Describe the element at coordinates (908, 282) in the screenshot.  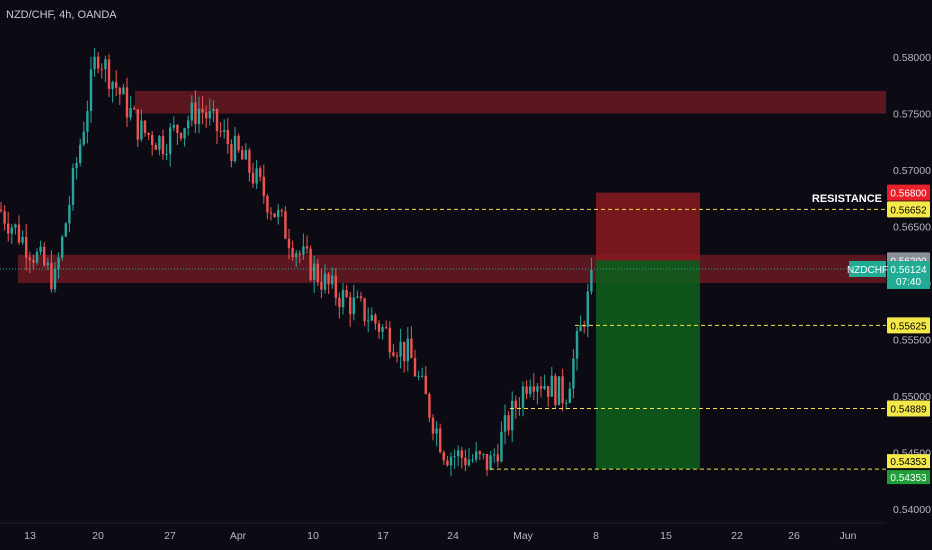
I see `countdown-badge: 07:40` at that location.